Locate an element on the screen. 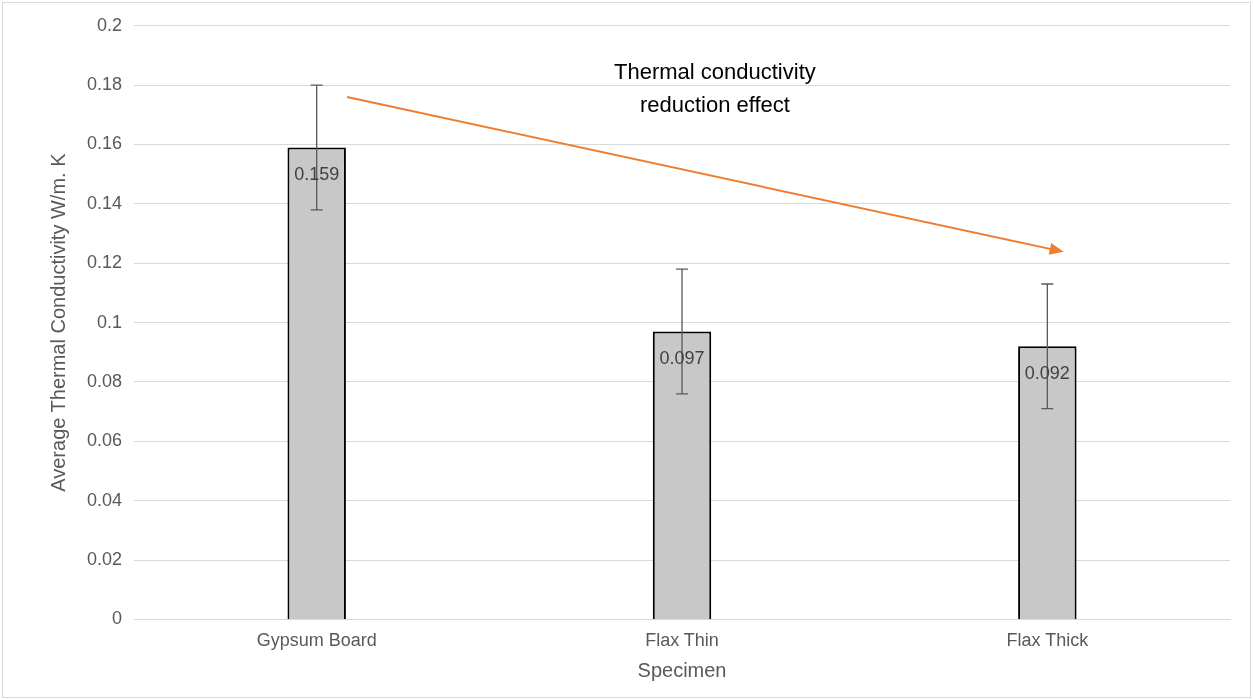 The image size is (1253, 700). y-tick-label: 0.02 is located at coordinates (104, 559).